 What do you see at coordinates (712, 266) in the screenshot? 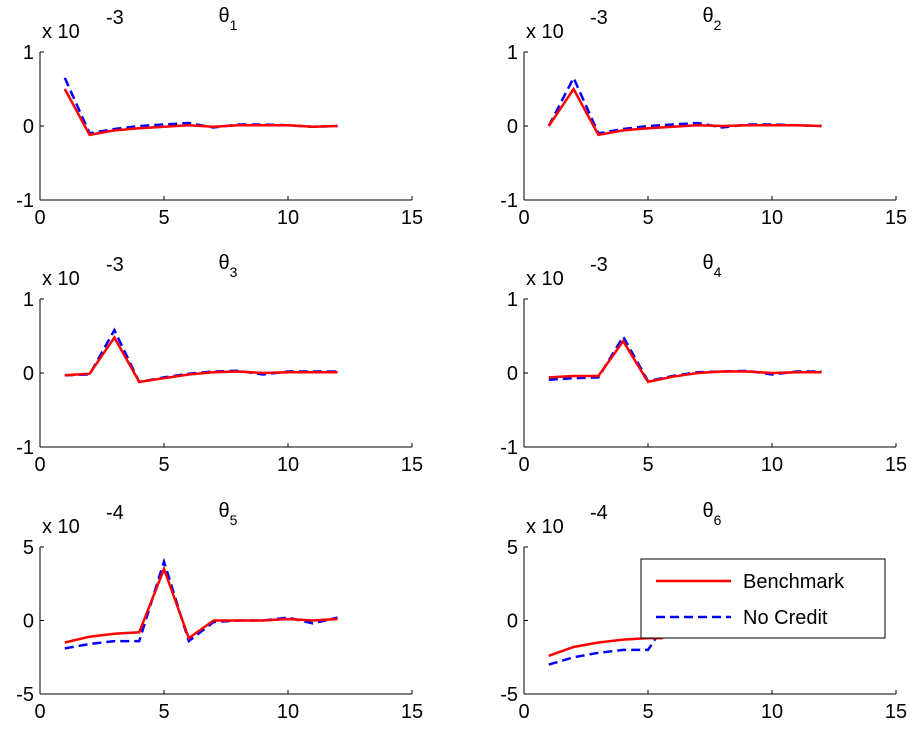
I see `subplot-title: θ4` at bounding box center [712, 266].